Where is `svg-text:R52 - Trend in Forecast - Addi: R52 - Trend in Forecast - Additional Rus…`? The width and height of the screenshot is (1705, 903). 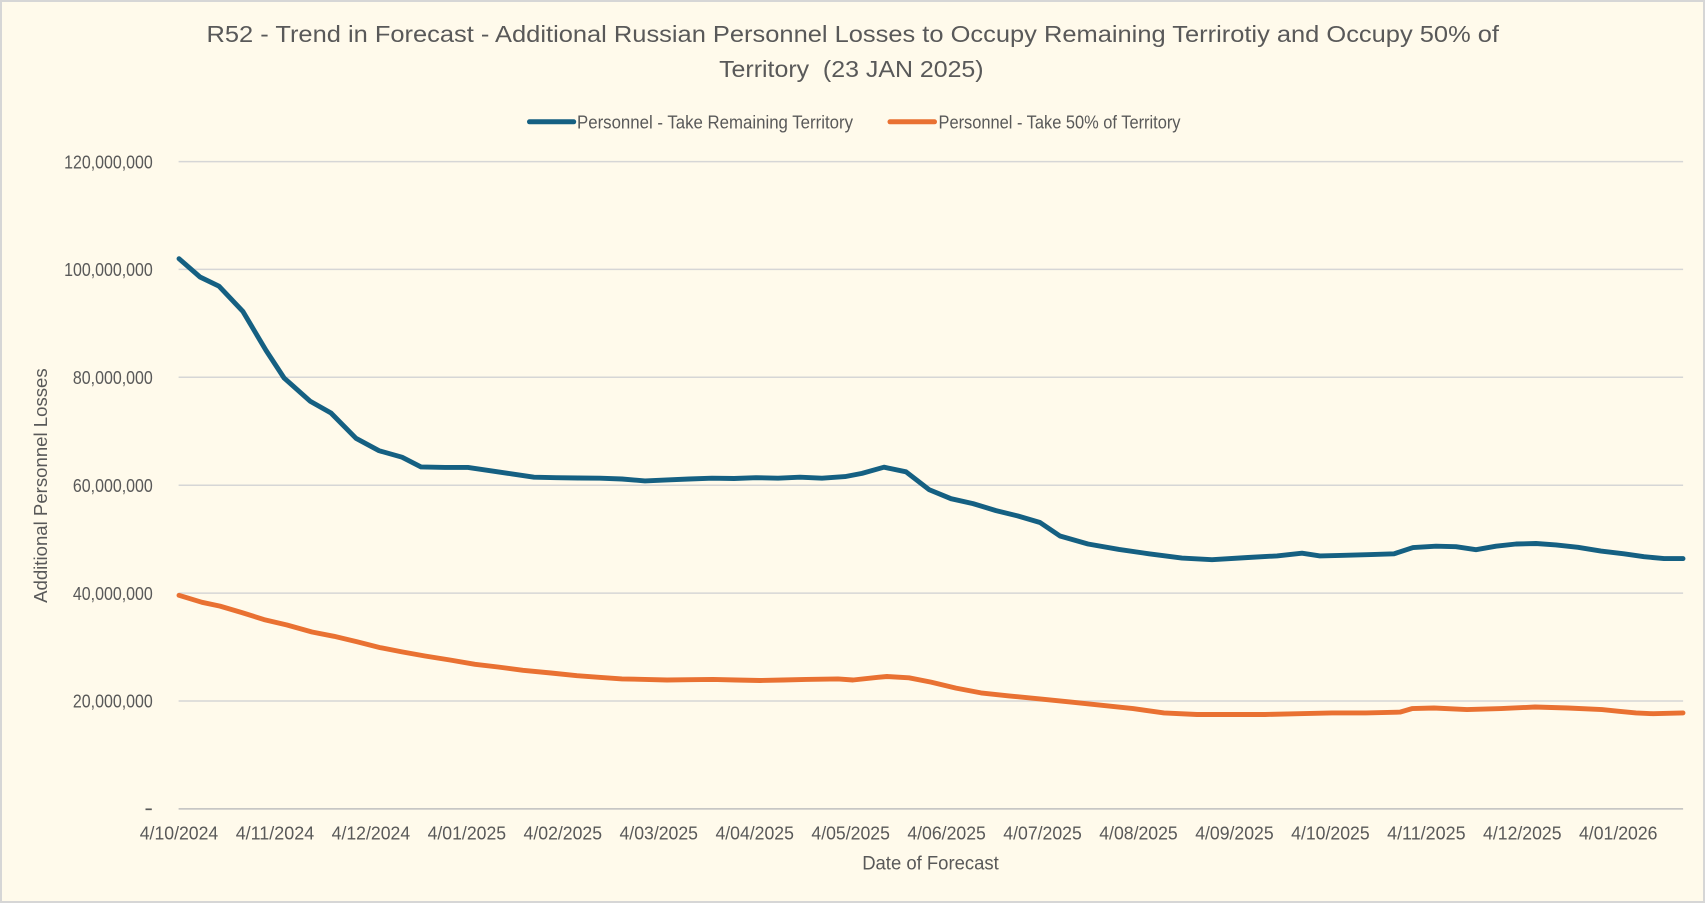
svg-text:R52 - Trend in Forecast - Addi: R52 - Trend in Forecast - Additional Rus… is located at coordinates (853, 34).